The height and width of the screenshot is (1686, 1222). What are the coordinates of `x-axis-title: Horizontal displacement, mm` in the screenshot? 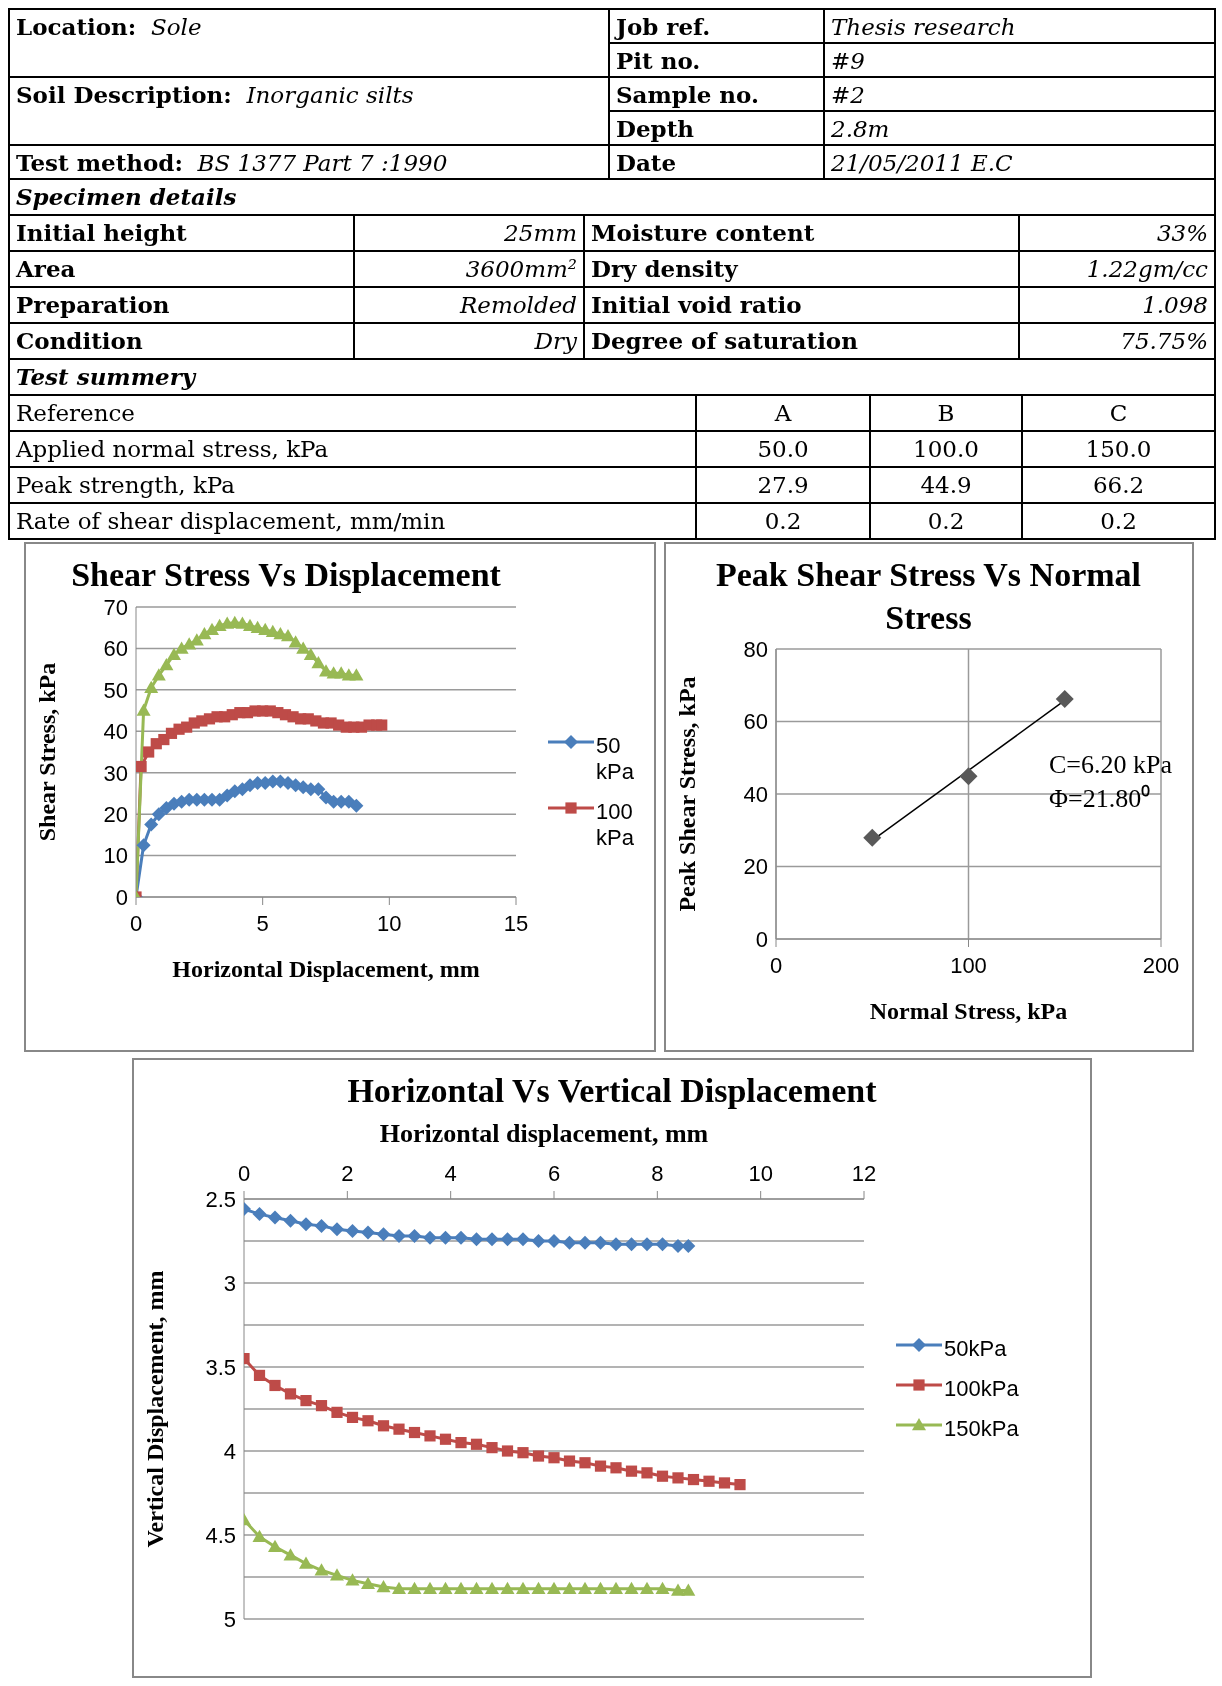 It's located at (544, 1133).